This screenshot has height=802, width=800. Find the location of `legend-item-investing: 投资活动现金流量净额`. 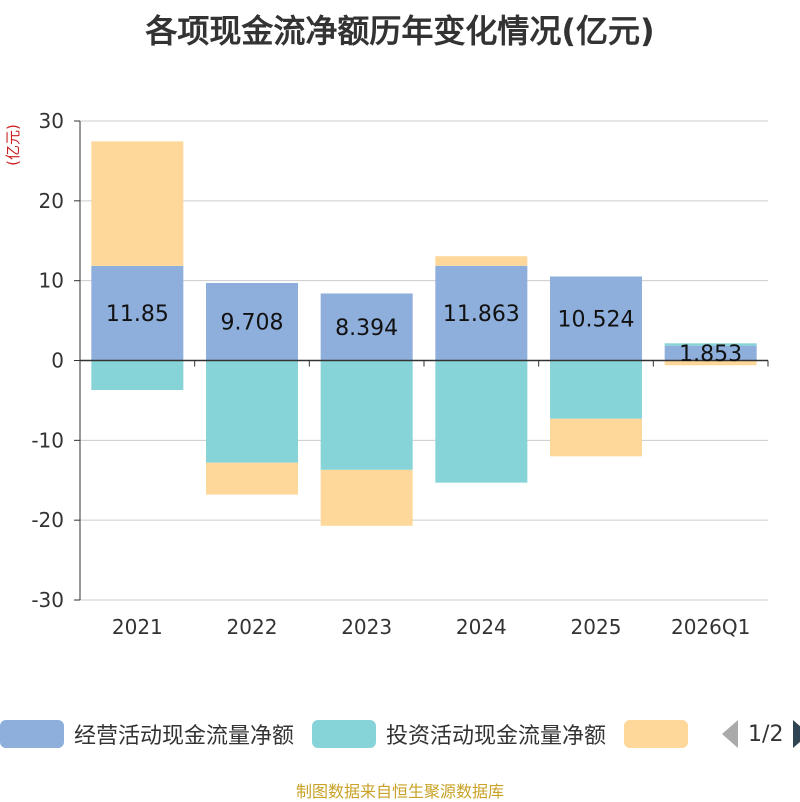

legend-item-investing: 投资活动现金流量净额 is located at coordinates (459, 734).